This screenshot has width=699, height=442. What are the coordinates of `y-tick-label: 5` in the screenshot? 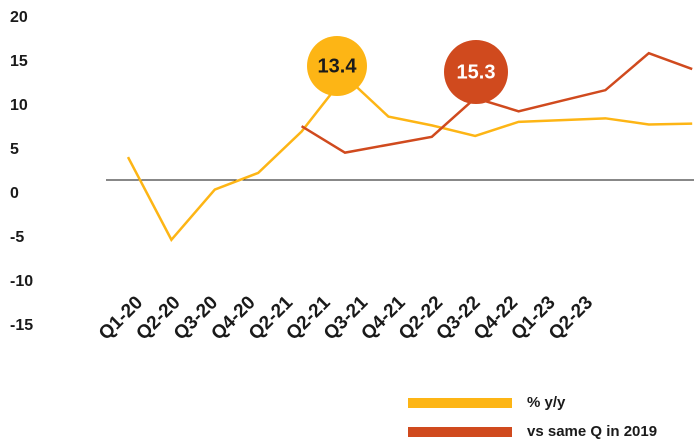 It's located at (14, 149).